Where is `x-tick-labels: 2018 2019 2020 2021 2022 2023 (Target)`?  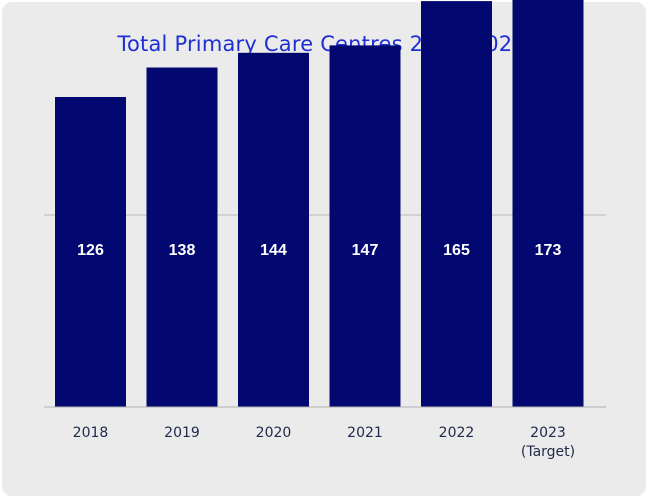
x-tick-labels: 2018 2019 2020 2021 2022 2023 (Target) is located at coordinates (324, 442).